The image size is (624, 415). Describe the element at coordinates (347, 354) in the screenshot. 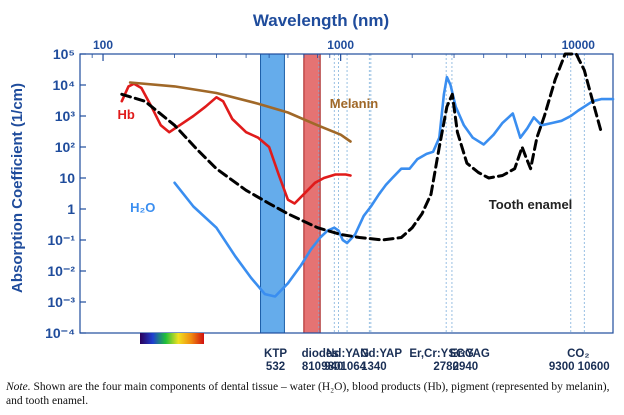

I see `laser-label-nd-yag-0: Nd:YAG` at that location.